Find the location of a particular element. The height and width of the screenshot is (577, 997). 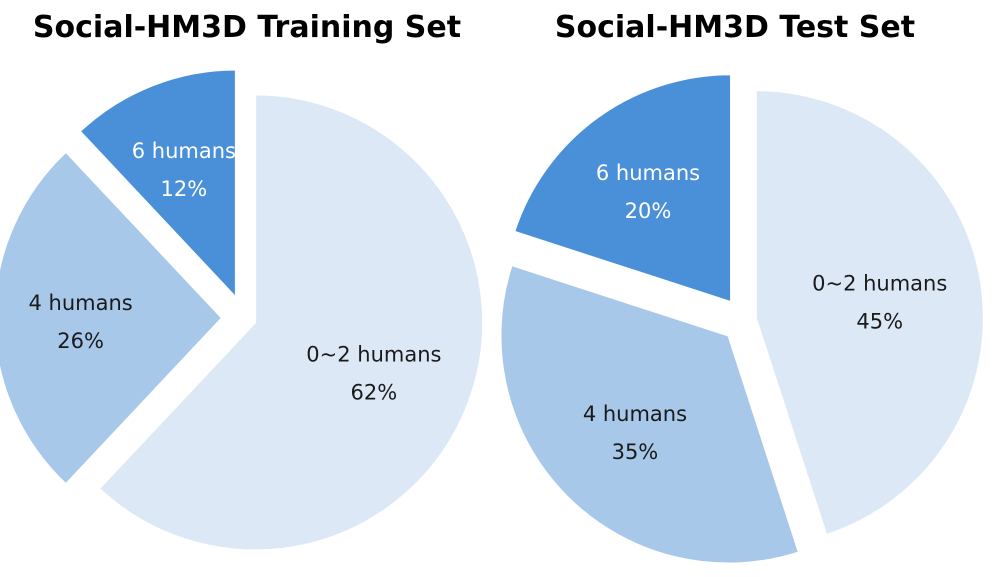

training-slice-4-humans-label: 4 humans is located at coordinates (81, 303).